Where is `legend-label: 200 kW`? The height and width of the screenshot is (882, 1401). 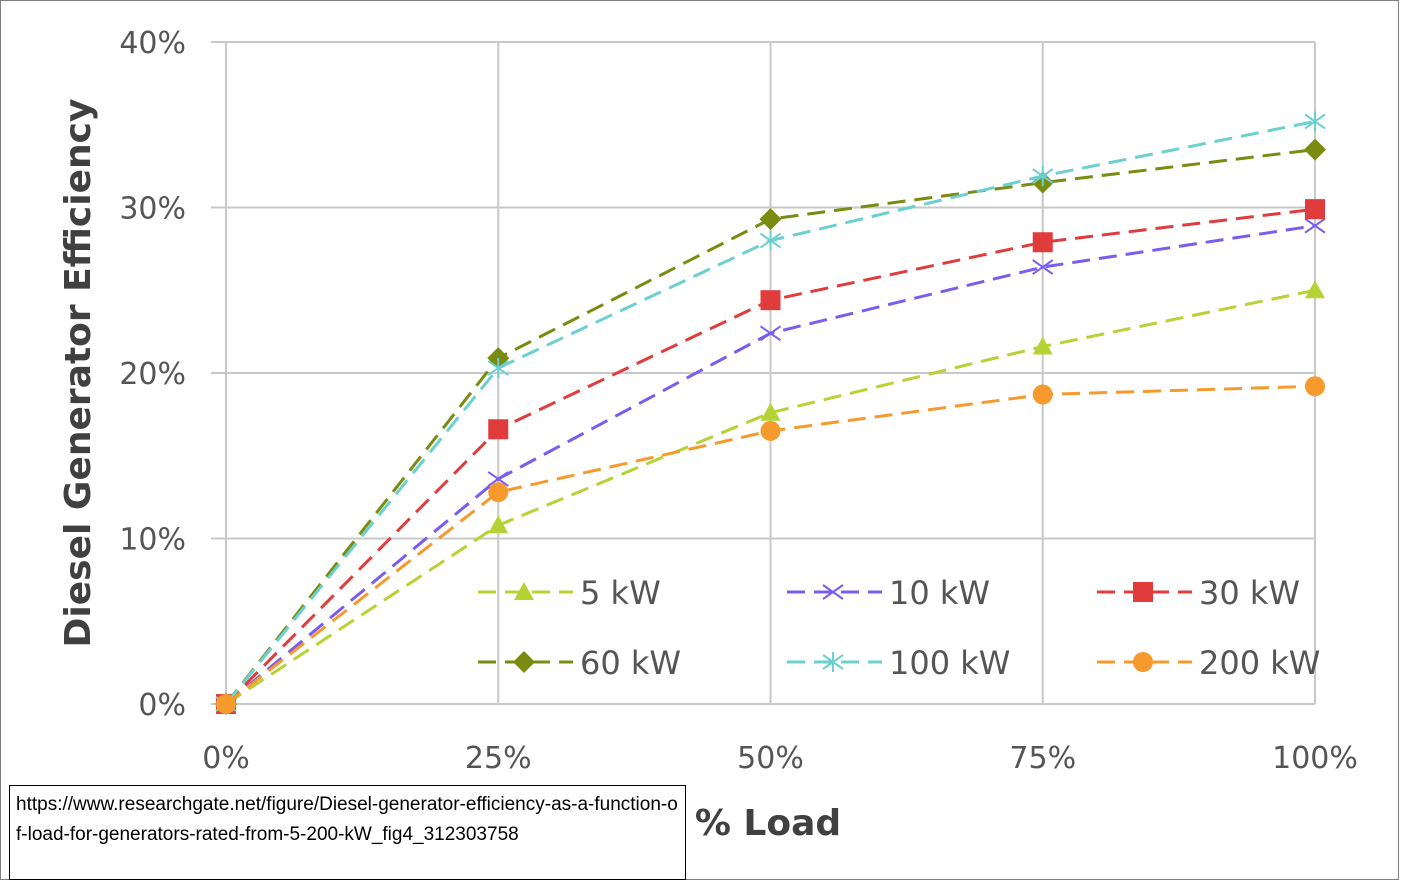
legend-label: 200 kW is located at coordinates (1259, 663).